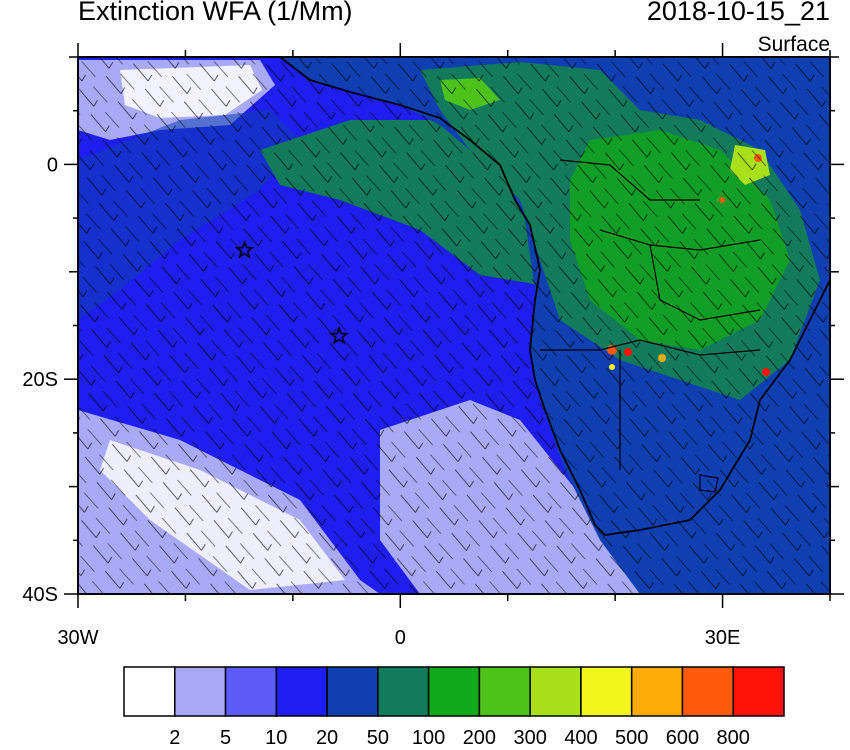 The image size is (850, 750). Describe the element at coordinates (291, 292) in the screenshot. I see `station-markers` at that location.